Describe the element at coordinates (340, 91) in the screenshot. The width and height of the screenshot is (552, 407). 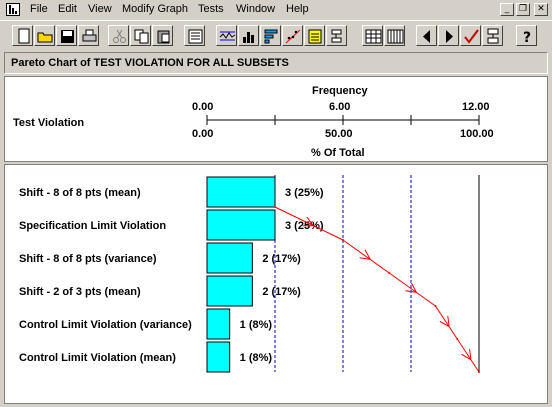
I see `frequency-axis-label: Frequency` at that location.